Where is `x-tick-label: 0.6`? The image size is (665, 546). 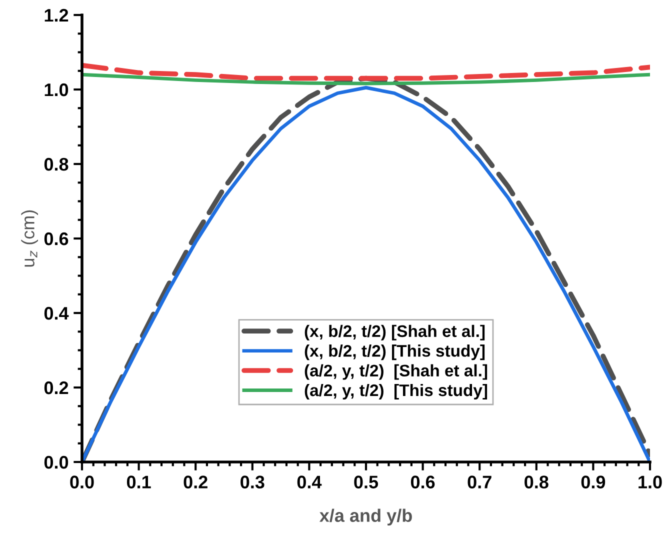 x-tick-label: 0.6 is located at coordinates (422, 482).